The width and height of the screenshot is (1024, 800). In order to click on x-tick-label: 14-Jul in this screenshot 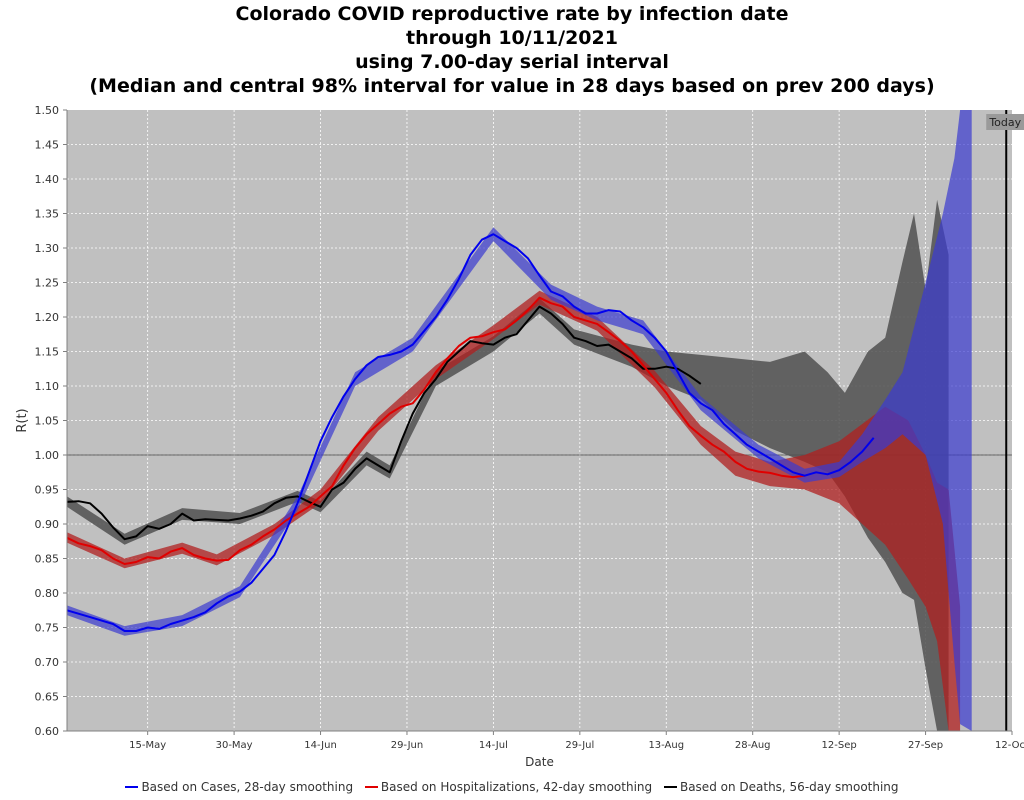, I will do `click(493, 745)`.